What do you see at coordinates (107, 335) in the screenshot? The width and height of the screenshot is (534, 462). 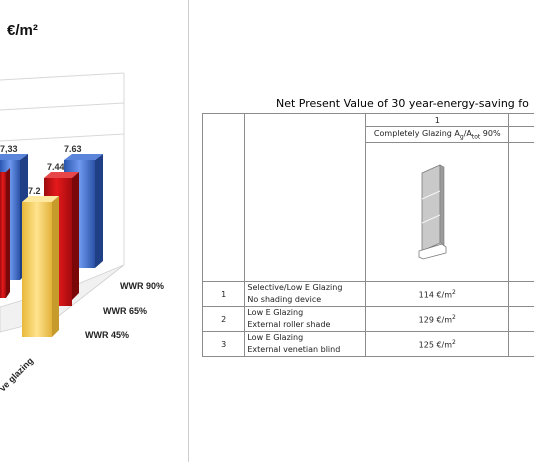 I see `series-label-wwr45: WWR 45%` at bounding box center [107, 335].